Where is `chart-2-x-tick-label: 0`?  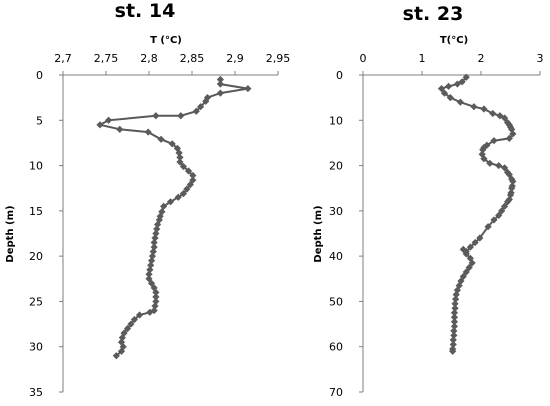 chart-2-x-tick-label: 0 is located at coordinates (363, 58).